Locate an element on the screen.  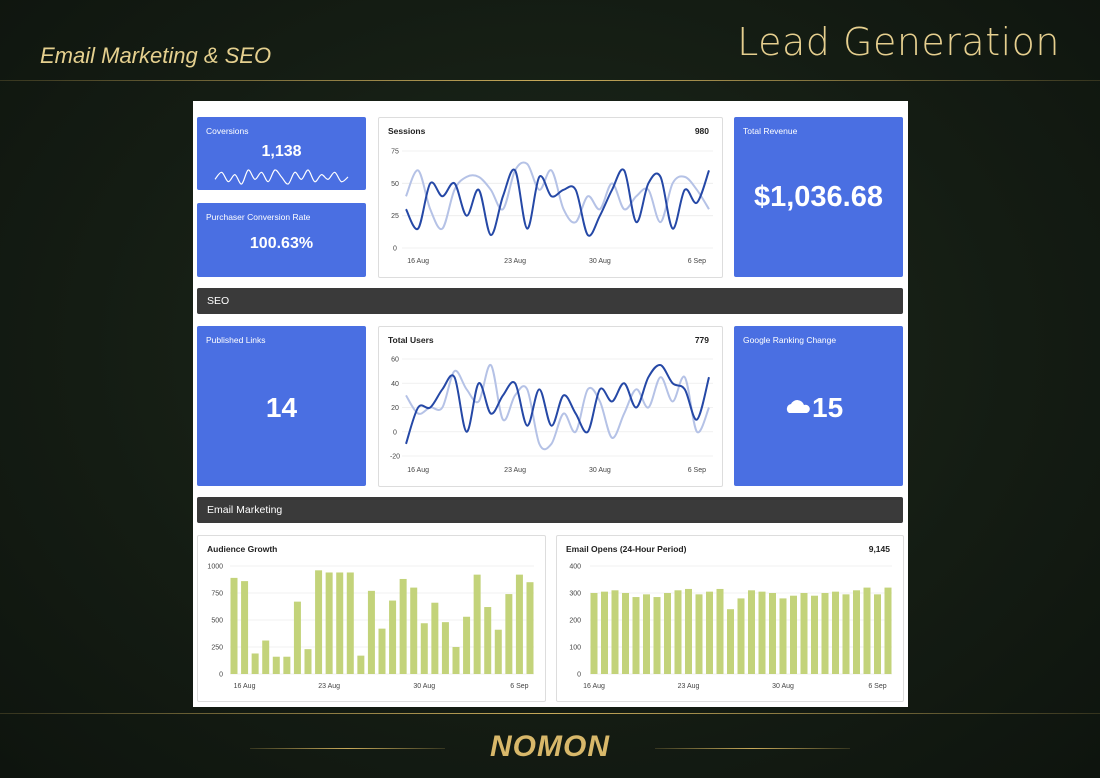
chart-total: 779 is located at coordinates (702, 340).